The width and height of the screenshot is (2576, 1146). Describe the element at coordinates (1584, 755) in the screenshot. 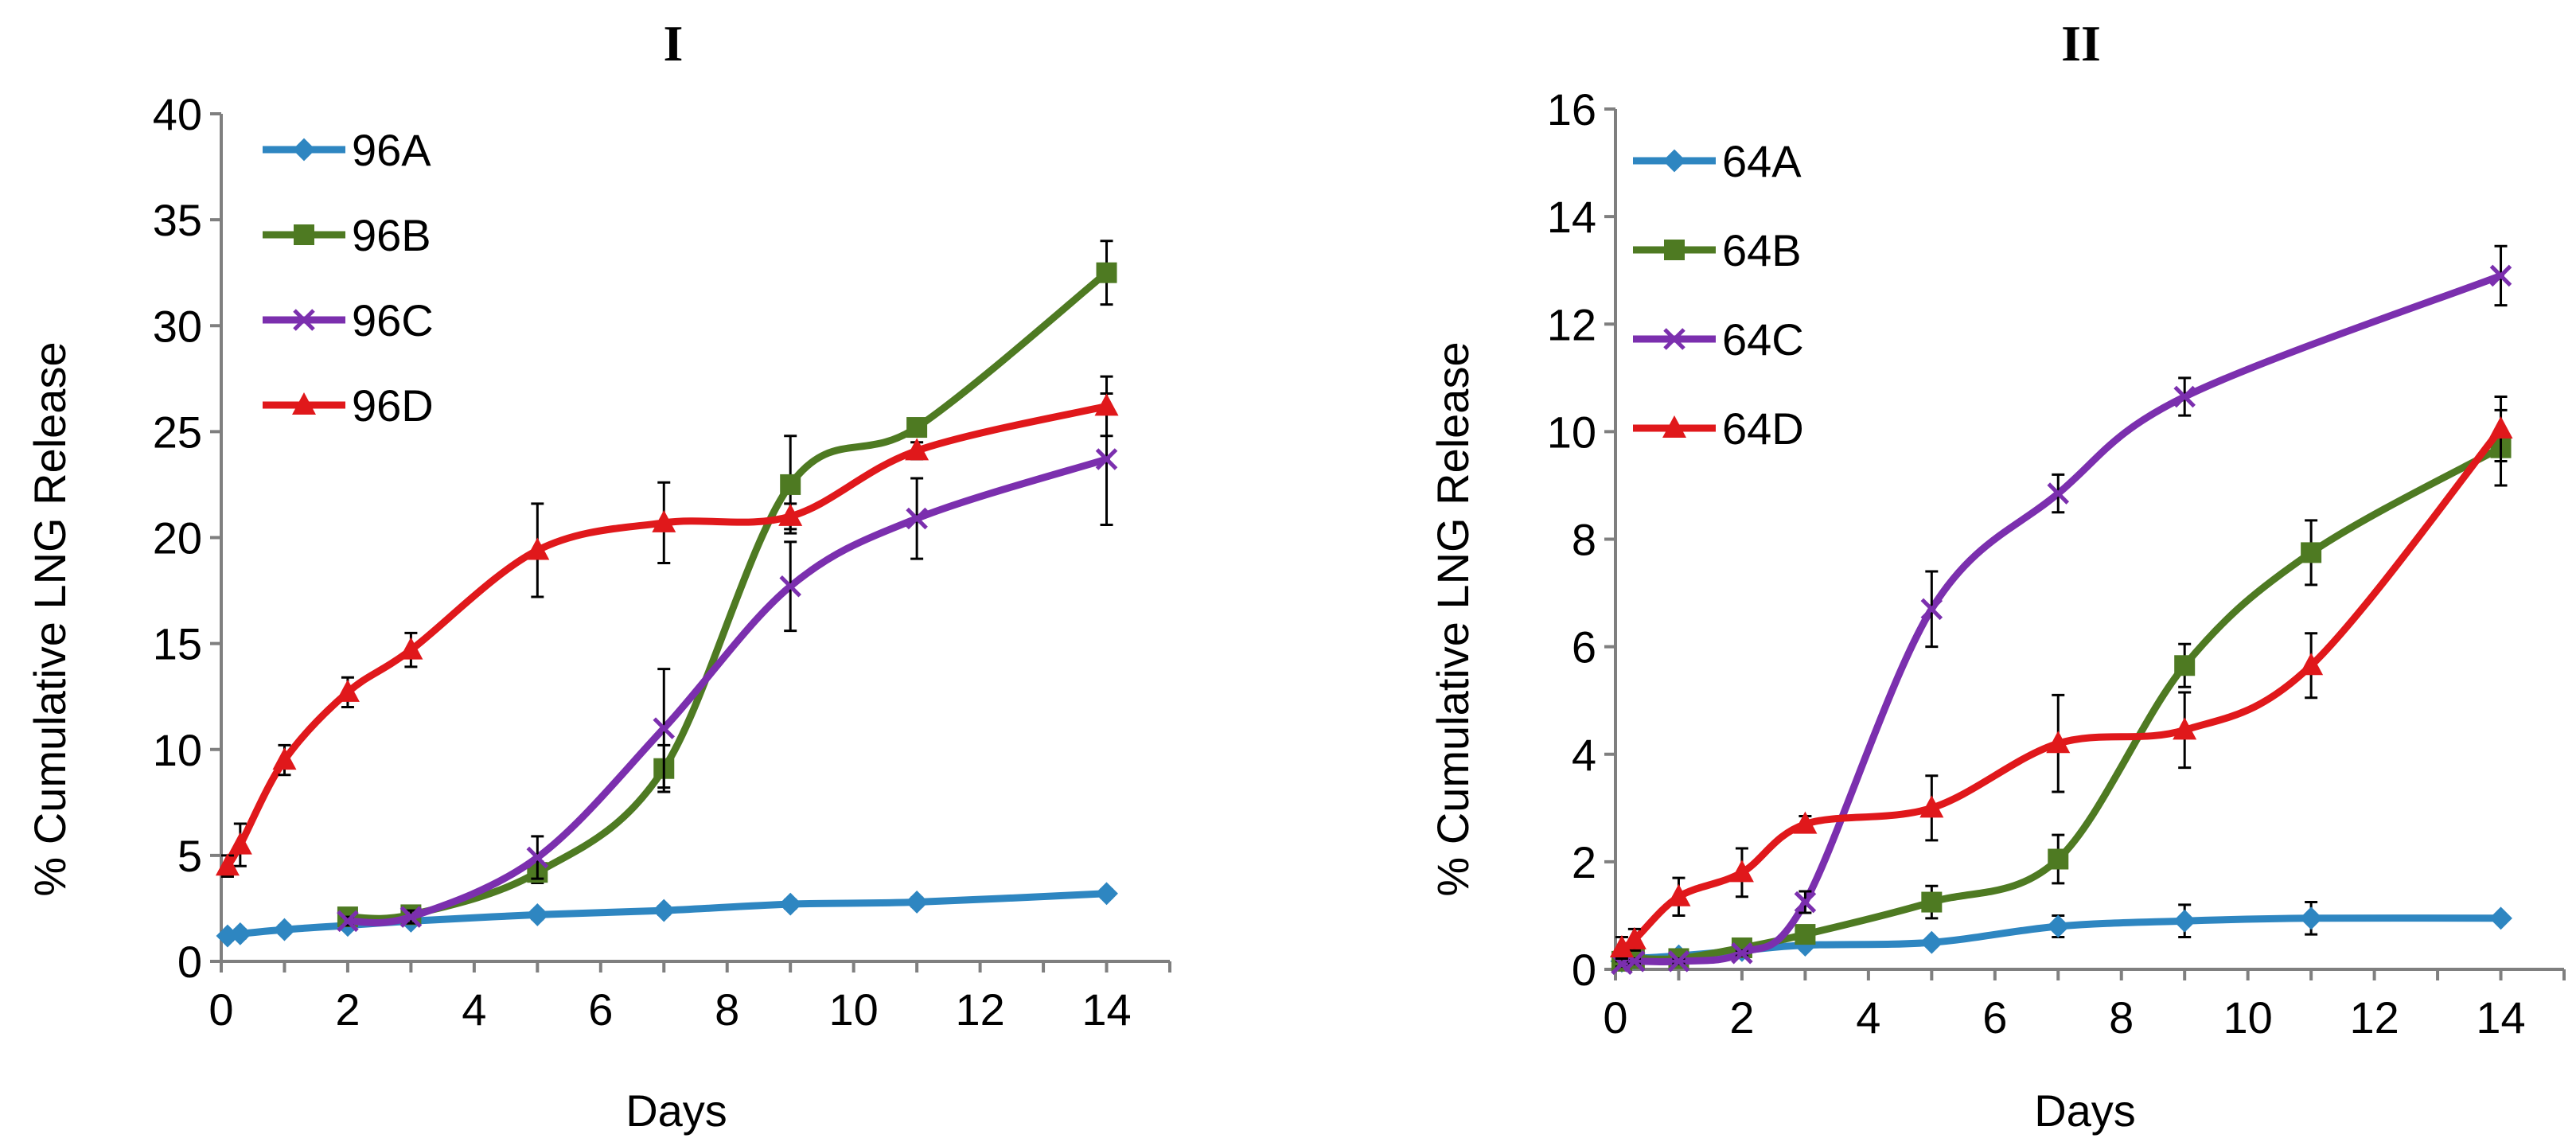

I see `y-tick-label: 4` at that location.